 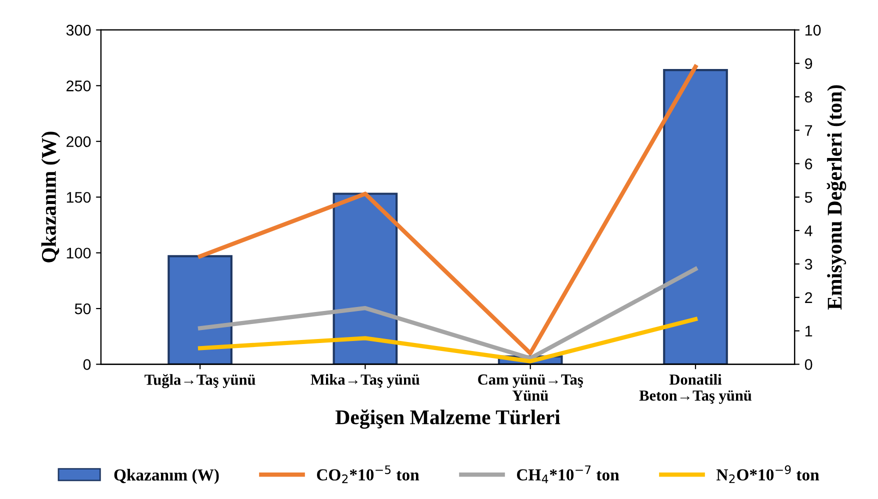 What do you see at coordinates (78, 142) in the screenshot?
I see `y-tick-label: 200` at bounding box center [78, 142].